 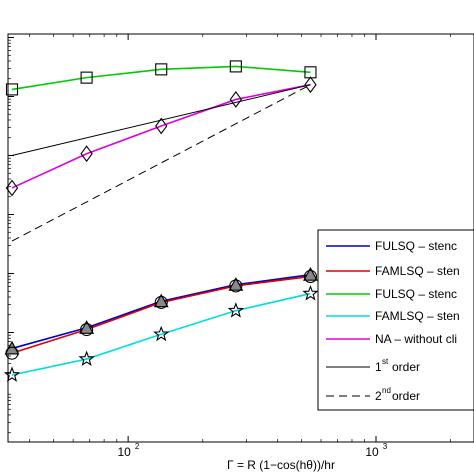 What do you see at coordinates (281, 465) in the screenshot?
I see `x-axis-label: Γ = R (1−cos(hθ))/hr` at bounding box center [281, 465].